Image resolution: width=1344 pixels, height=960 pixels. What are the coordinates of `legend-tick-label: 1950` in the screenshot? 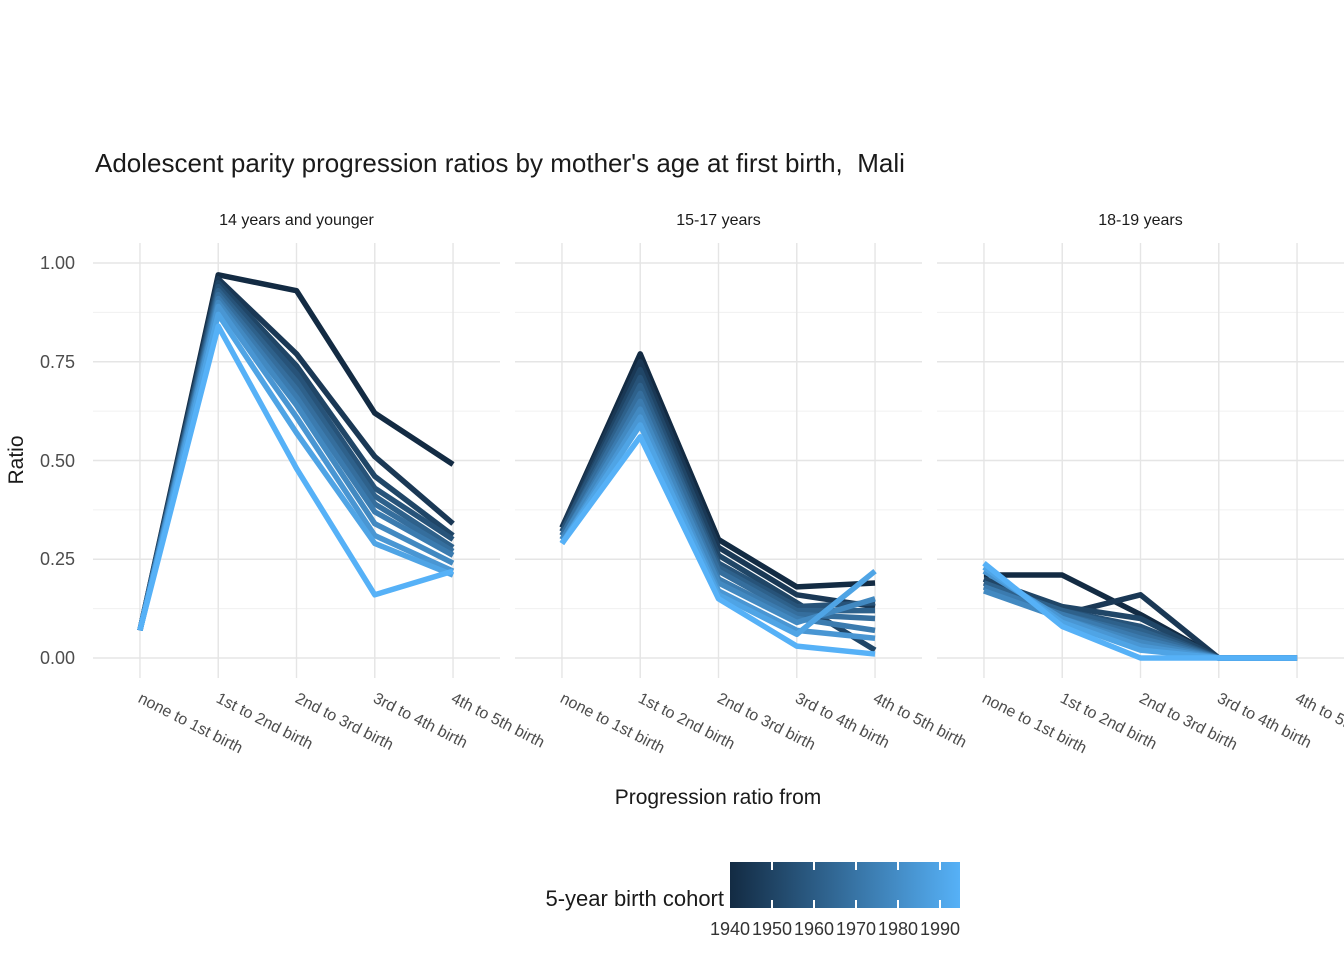 It's located at (772, 929).